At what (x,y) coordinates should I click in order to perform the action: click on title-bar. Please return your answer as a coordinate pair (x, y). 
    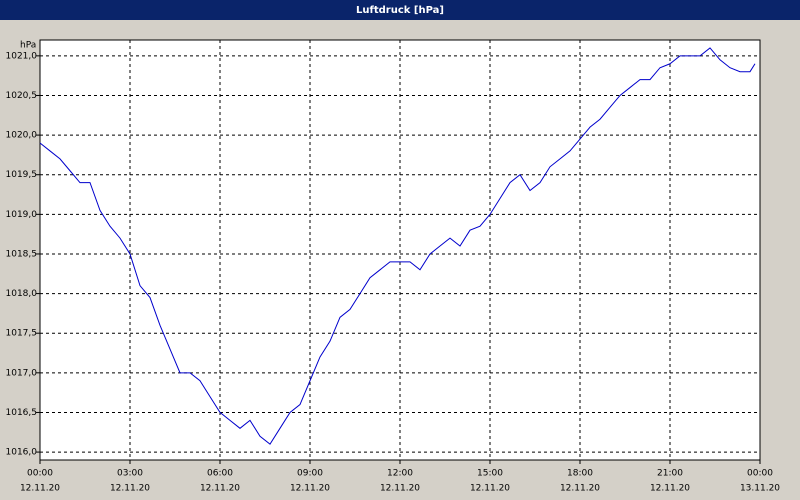
    Looking at the image, I should click on (400, 10).